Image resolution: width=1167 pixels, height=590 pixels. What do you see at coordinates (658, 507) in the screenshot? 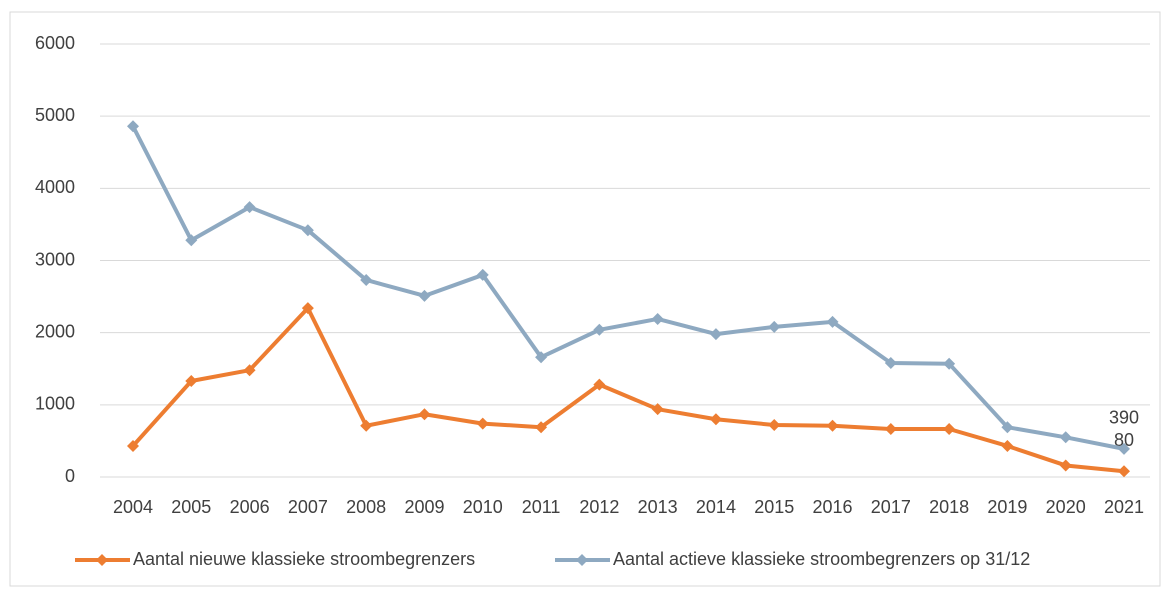
I see `x-tick-label: 2013` at bounding box center [658, 507].